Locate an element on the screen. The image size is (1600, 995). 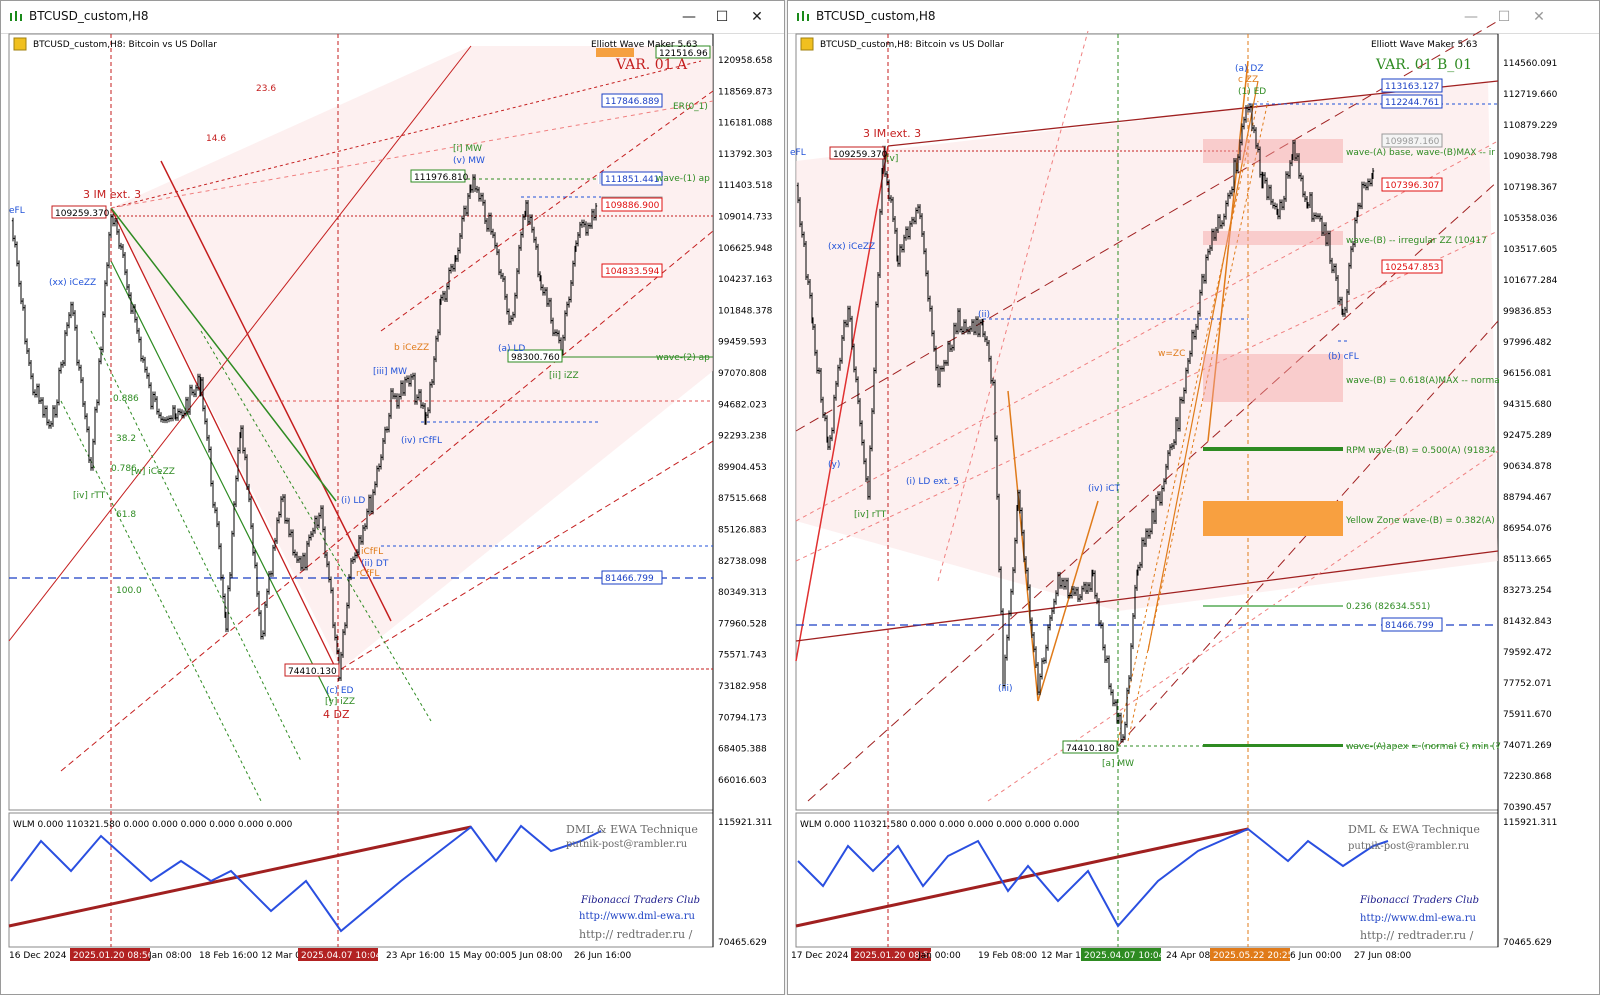
price-scale-label: 111403.518 is located at coordinates (745, 186).